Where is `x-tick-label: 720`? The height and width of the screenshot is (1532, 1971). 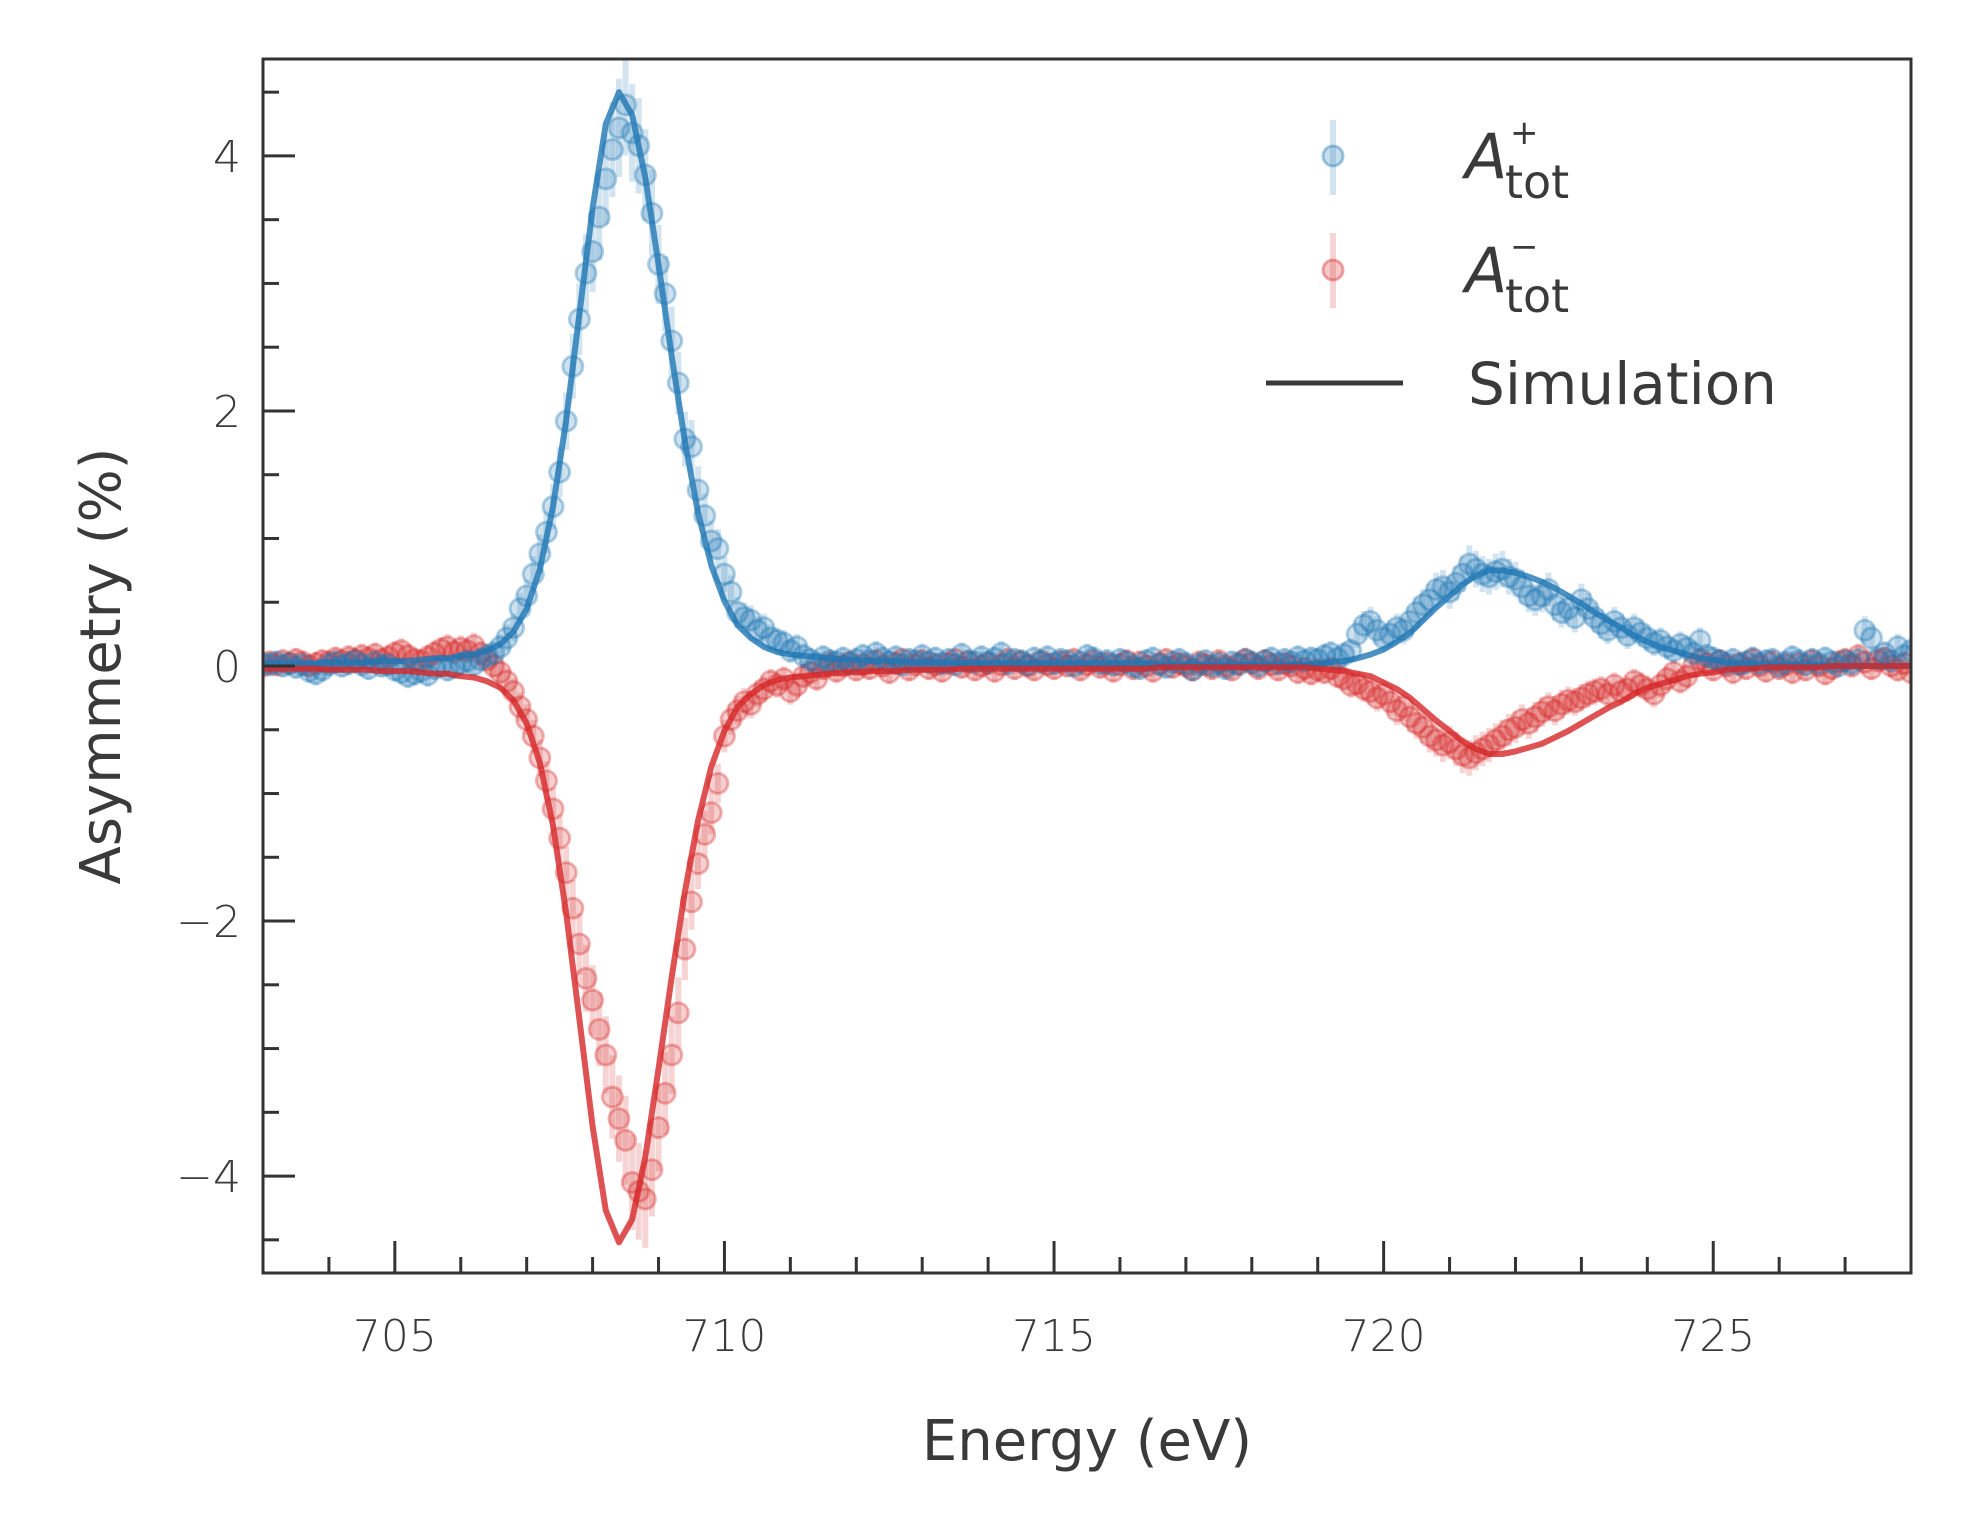
x-tick-label: 720 is located at coordinates (1384, 1336).